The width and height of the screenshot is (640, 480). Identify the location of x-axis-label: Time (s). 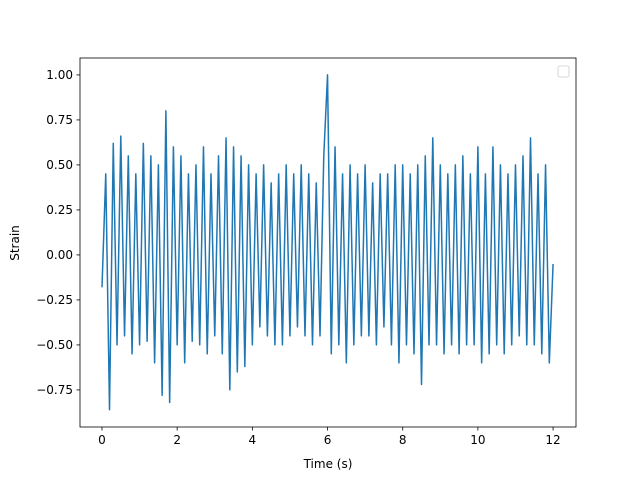
(328, 464).